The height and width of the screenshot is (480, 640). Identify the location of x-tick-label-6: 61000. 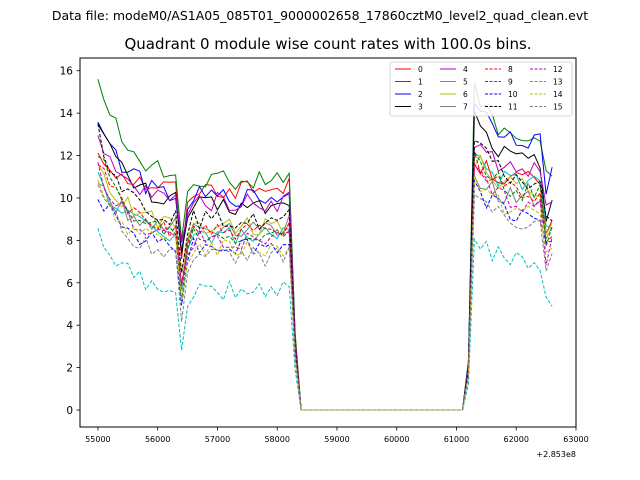
(456, 439).